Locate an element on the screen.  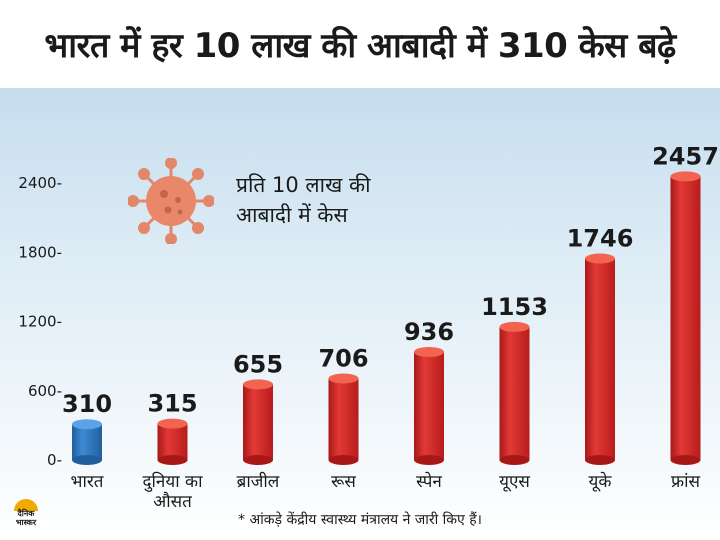
y-tick-label: 2400- is located at coordinates (40, 183).